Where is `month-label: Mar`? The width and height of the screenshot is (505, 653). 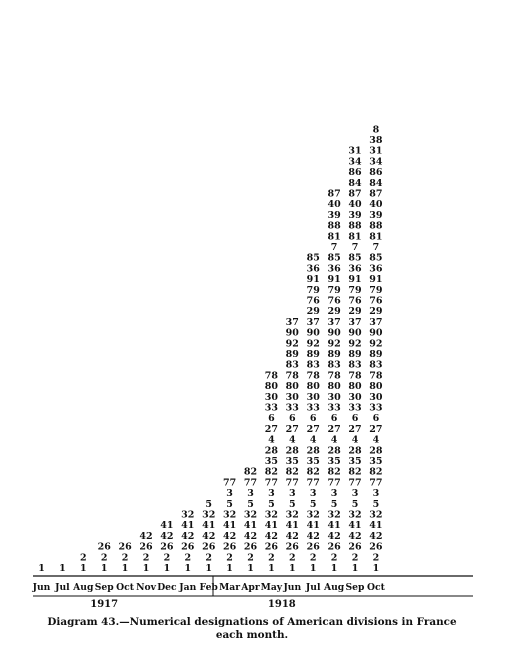 month-label: Mar is located at coordinates (229, 587).